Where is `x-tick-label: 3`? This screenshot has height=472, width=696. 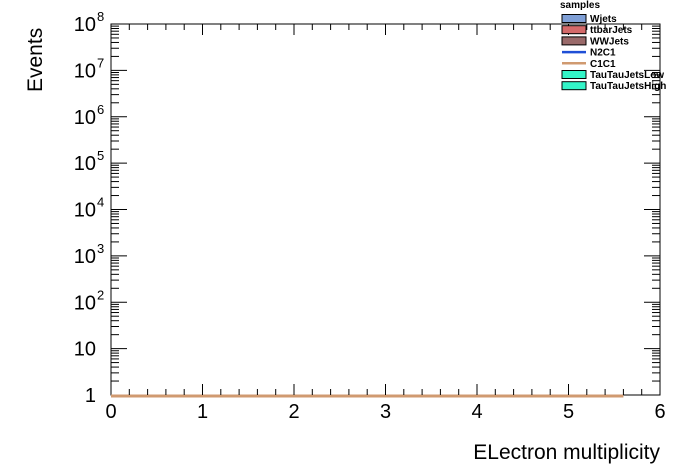 x-tick-label: 3 is located at coordinates (385, 412).